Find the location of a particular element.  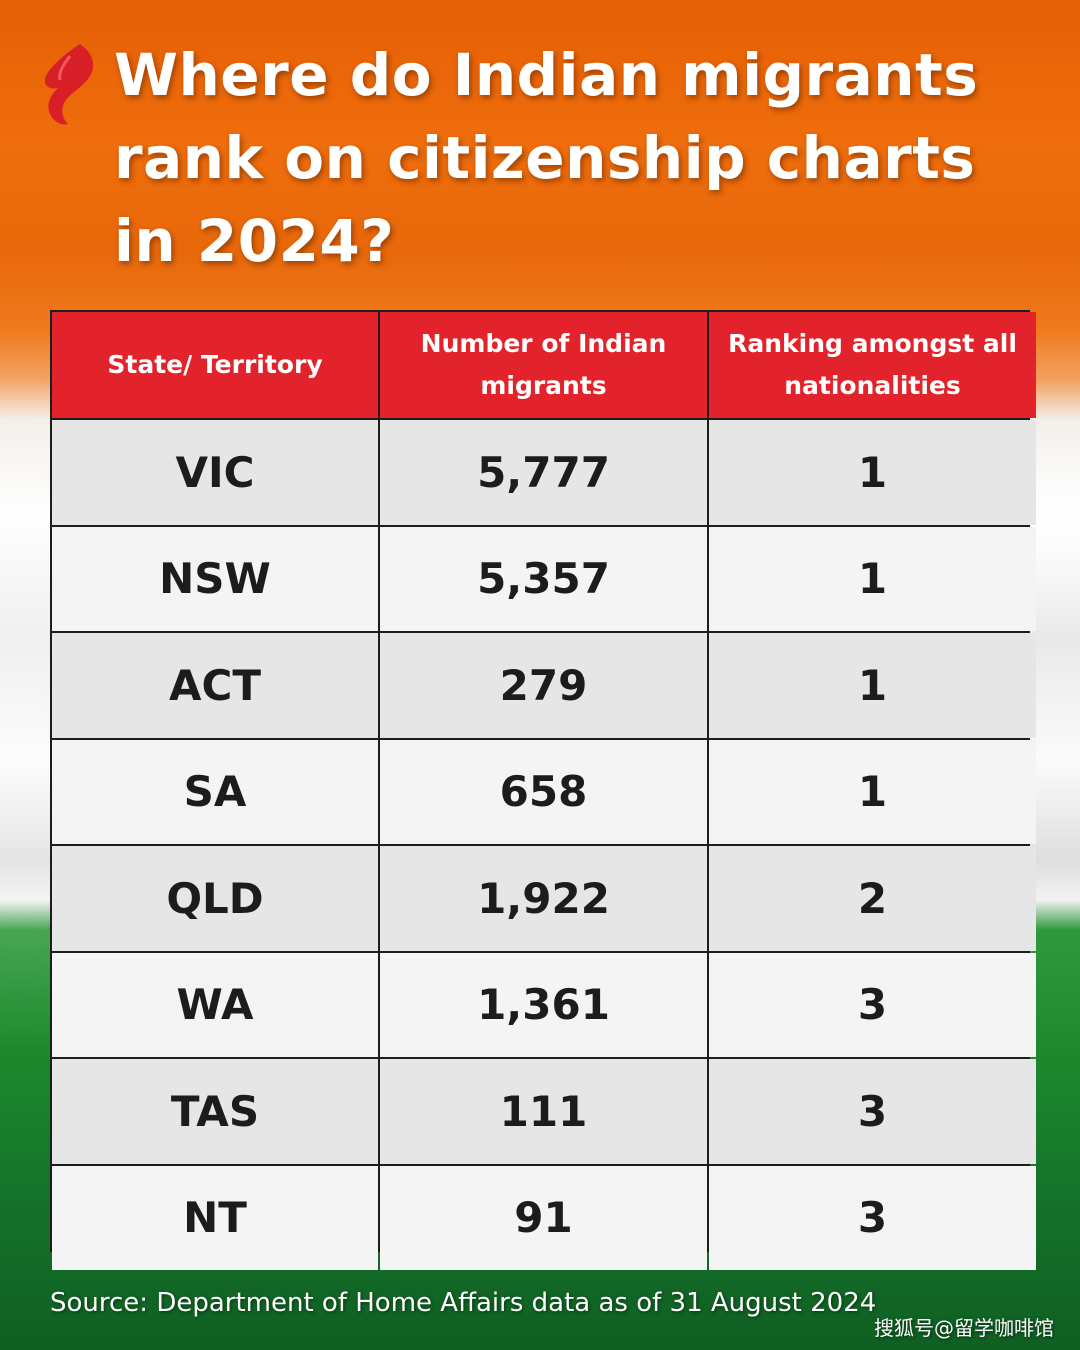

cell-ranking: 2 is located at coordinates (872, 898).